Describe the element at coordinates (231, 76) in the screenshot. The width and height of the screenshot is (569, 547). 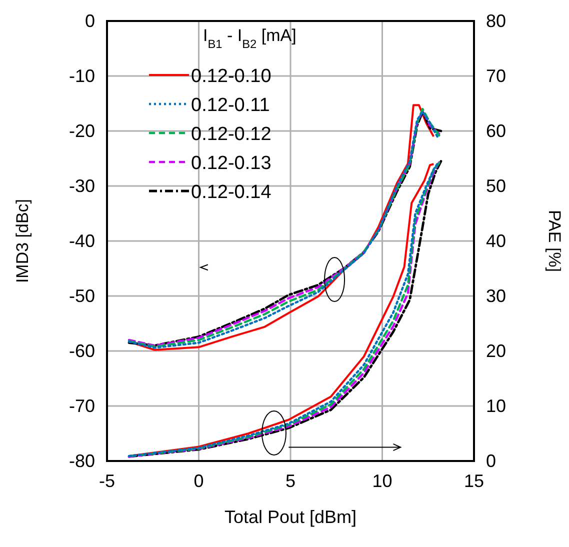
I see `legend-label: 0.12-0.10` at that location.